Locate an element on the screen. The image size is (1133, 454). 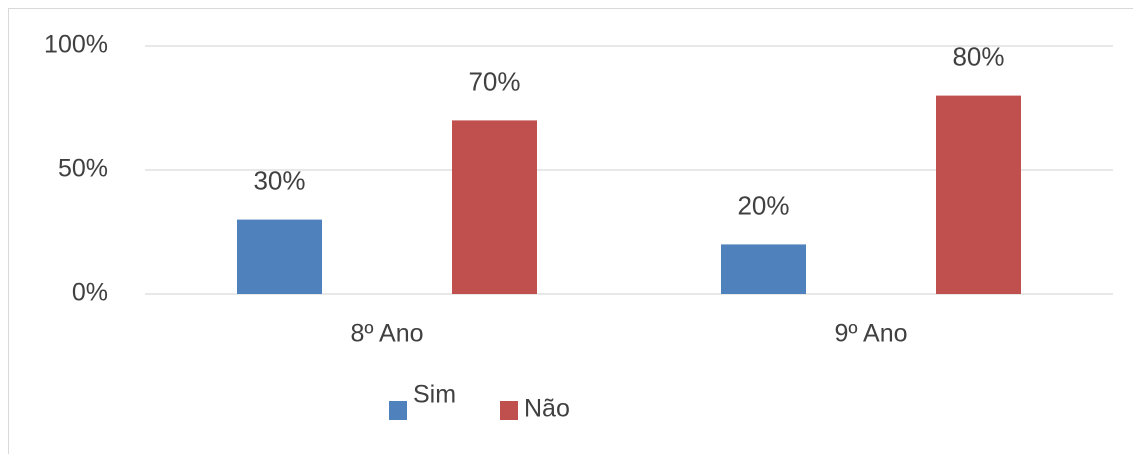
x-tick-label: 8º Ano is located at coordinates (386, 334).